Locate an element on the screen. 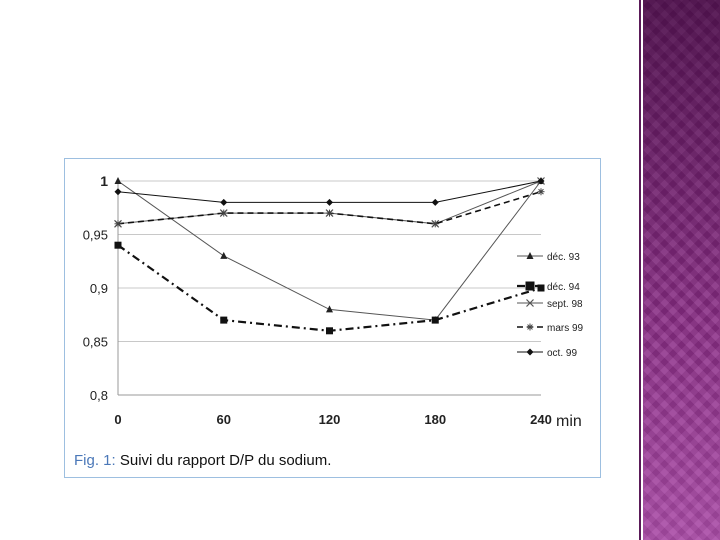 This screenshot has width=720, height=540. x-tick-label: 240 is located at coordinates (541, 419).